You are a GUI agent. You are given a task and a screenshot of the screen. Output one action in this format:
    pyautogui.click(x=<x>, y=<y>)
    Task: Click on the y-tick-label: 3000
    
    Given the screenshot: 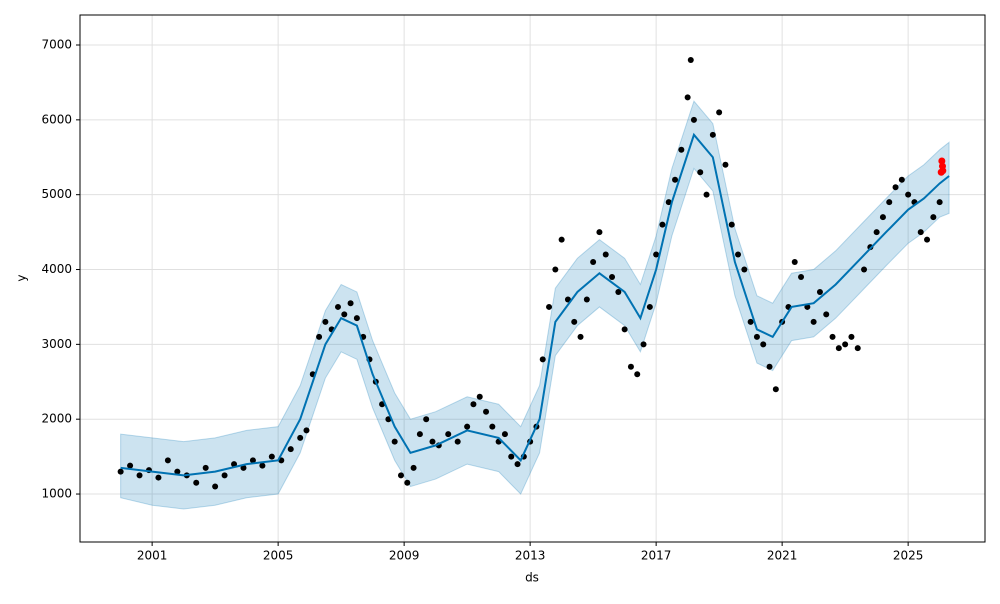 What is the action you would take?
    pyautogui.click(x=56, y=344)
    